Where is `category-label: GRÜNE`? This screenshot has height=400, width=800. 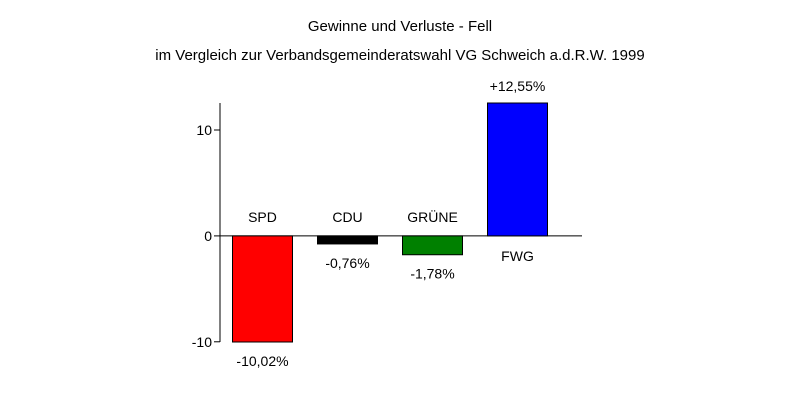
category-label: GRÜNE is located at coordinates (432, 216).